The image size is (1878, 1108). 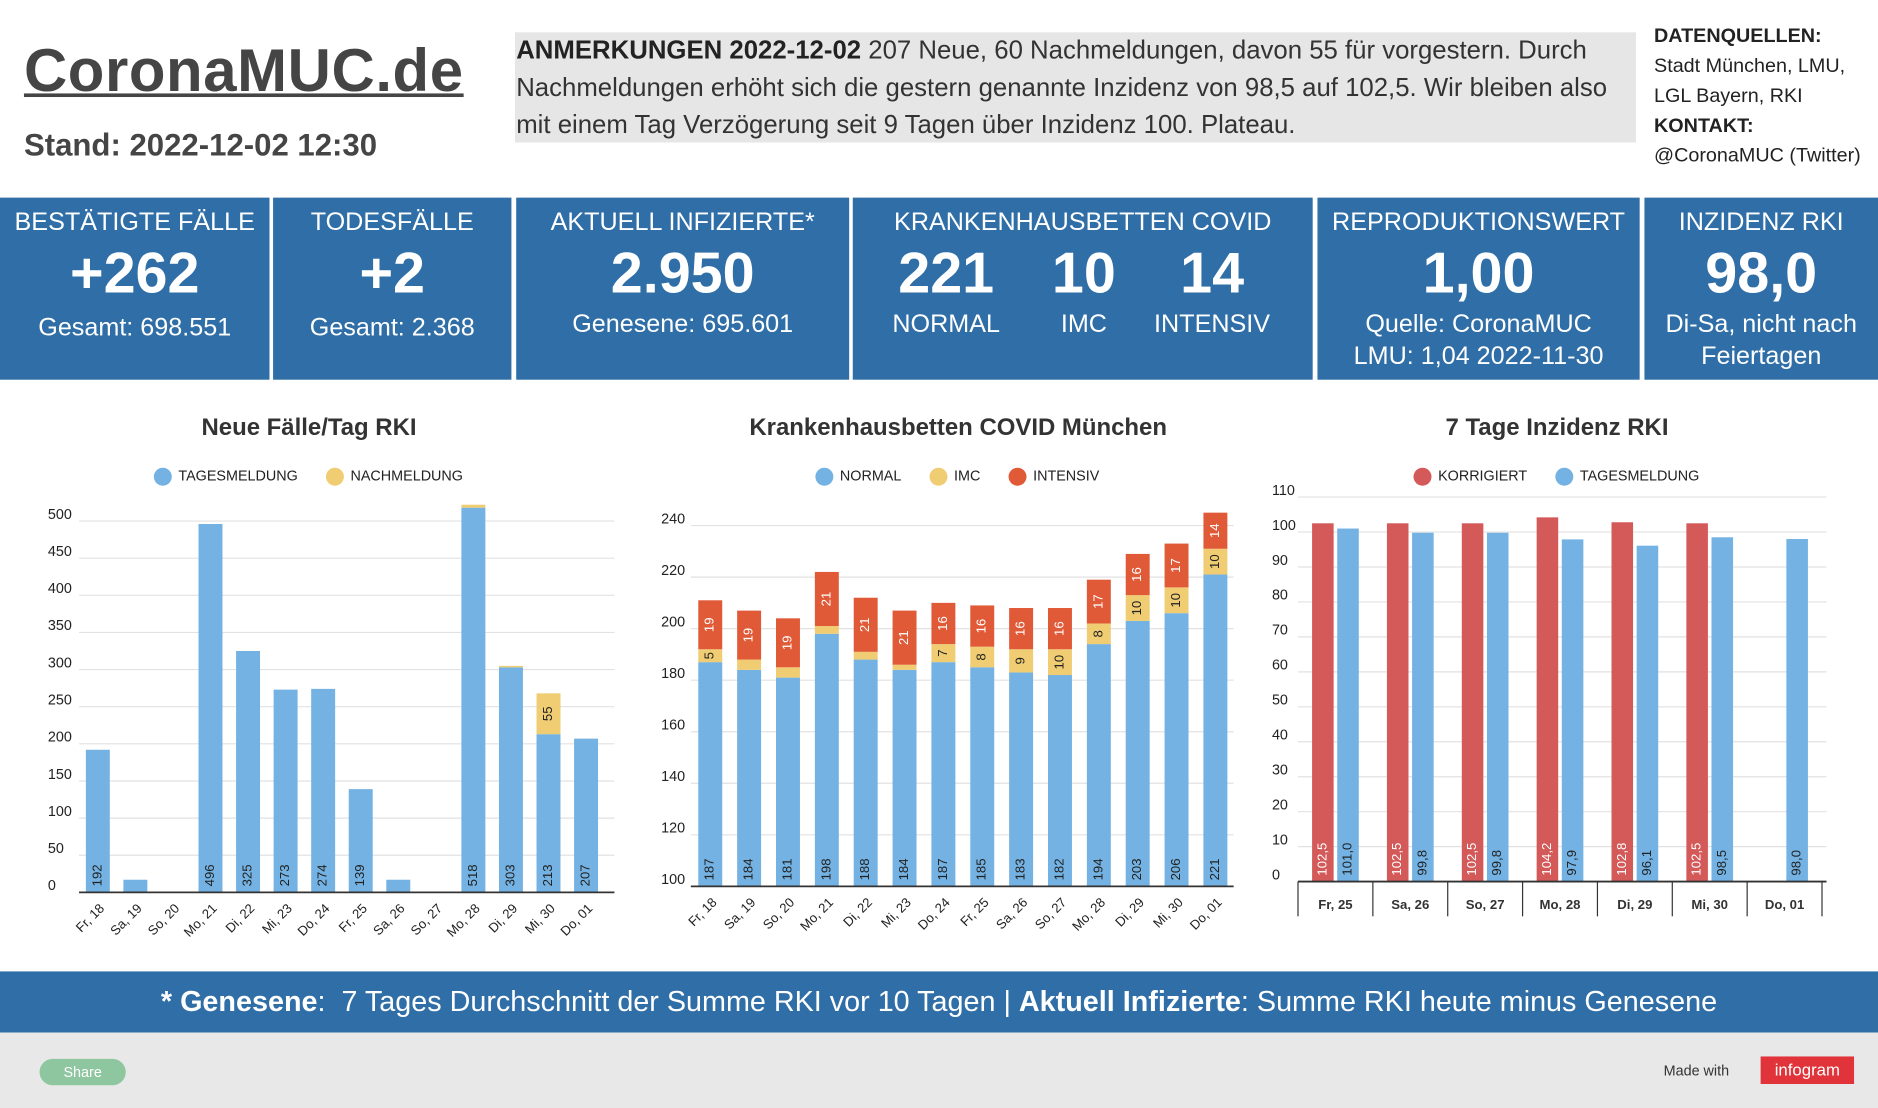 I want to click on legend-label: KORRIGIERT, so click(x=1482, y=477).